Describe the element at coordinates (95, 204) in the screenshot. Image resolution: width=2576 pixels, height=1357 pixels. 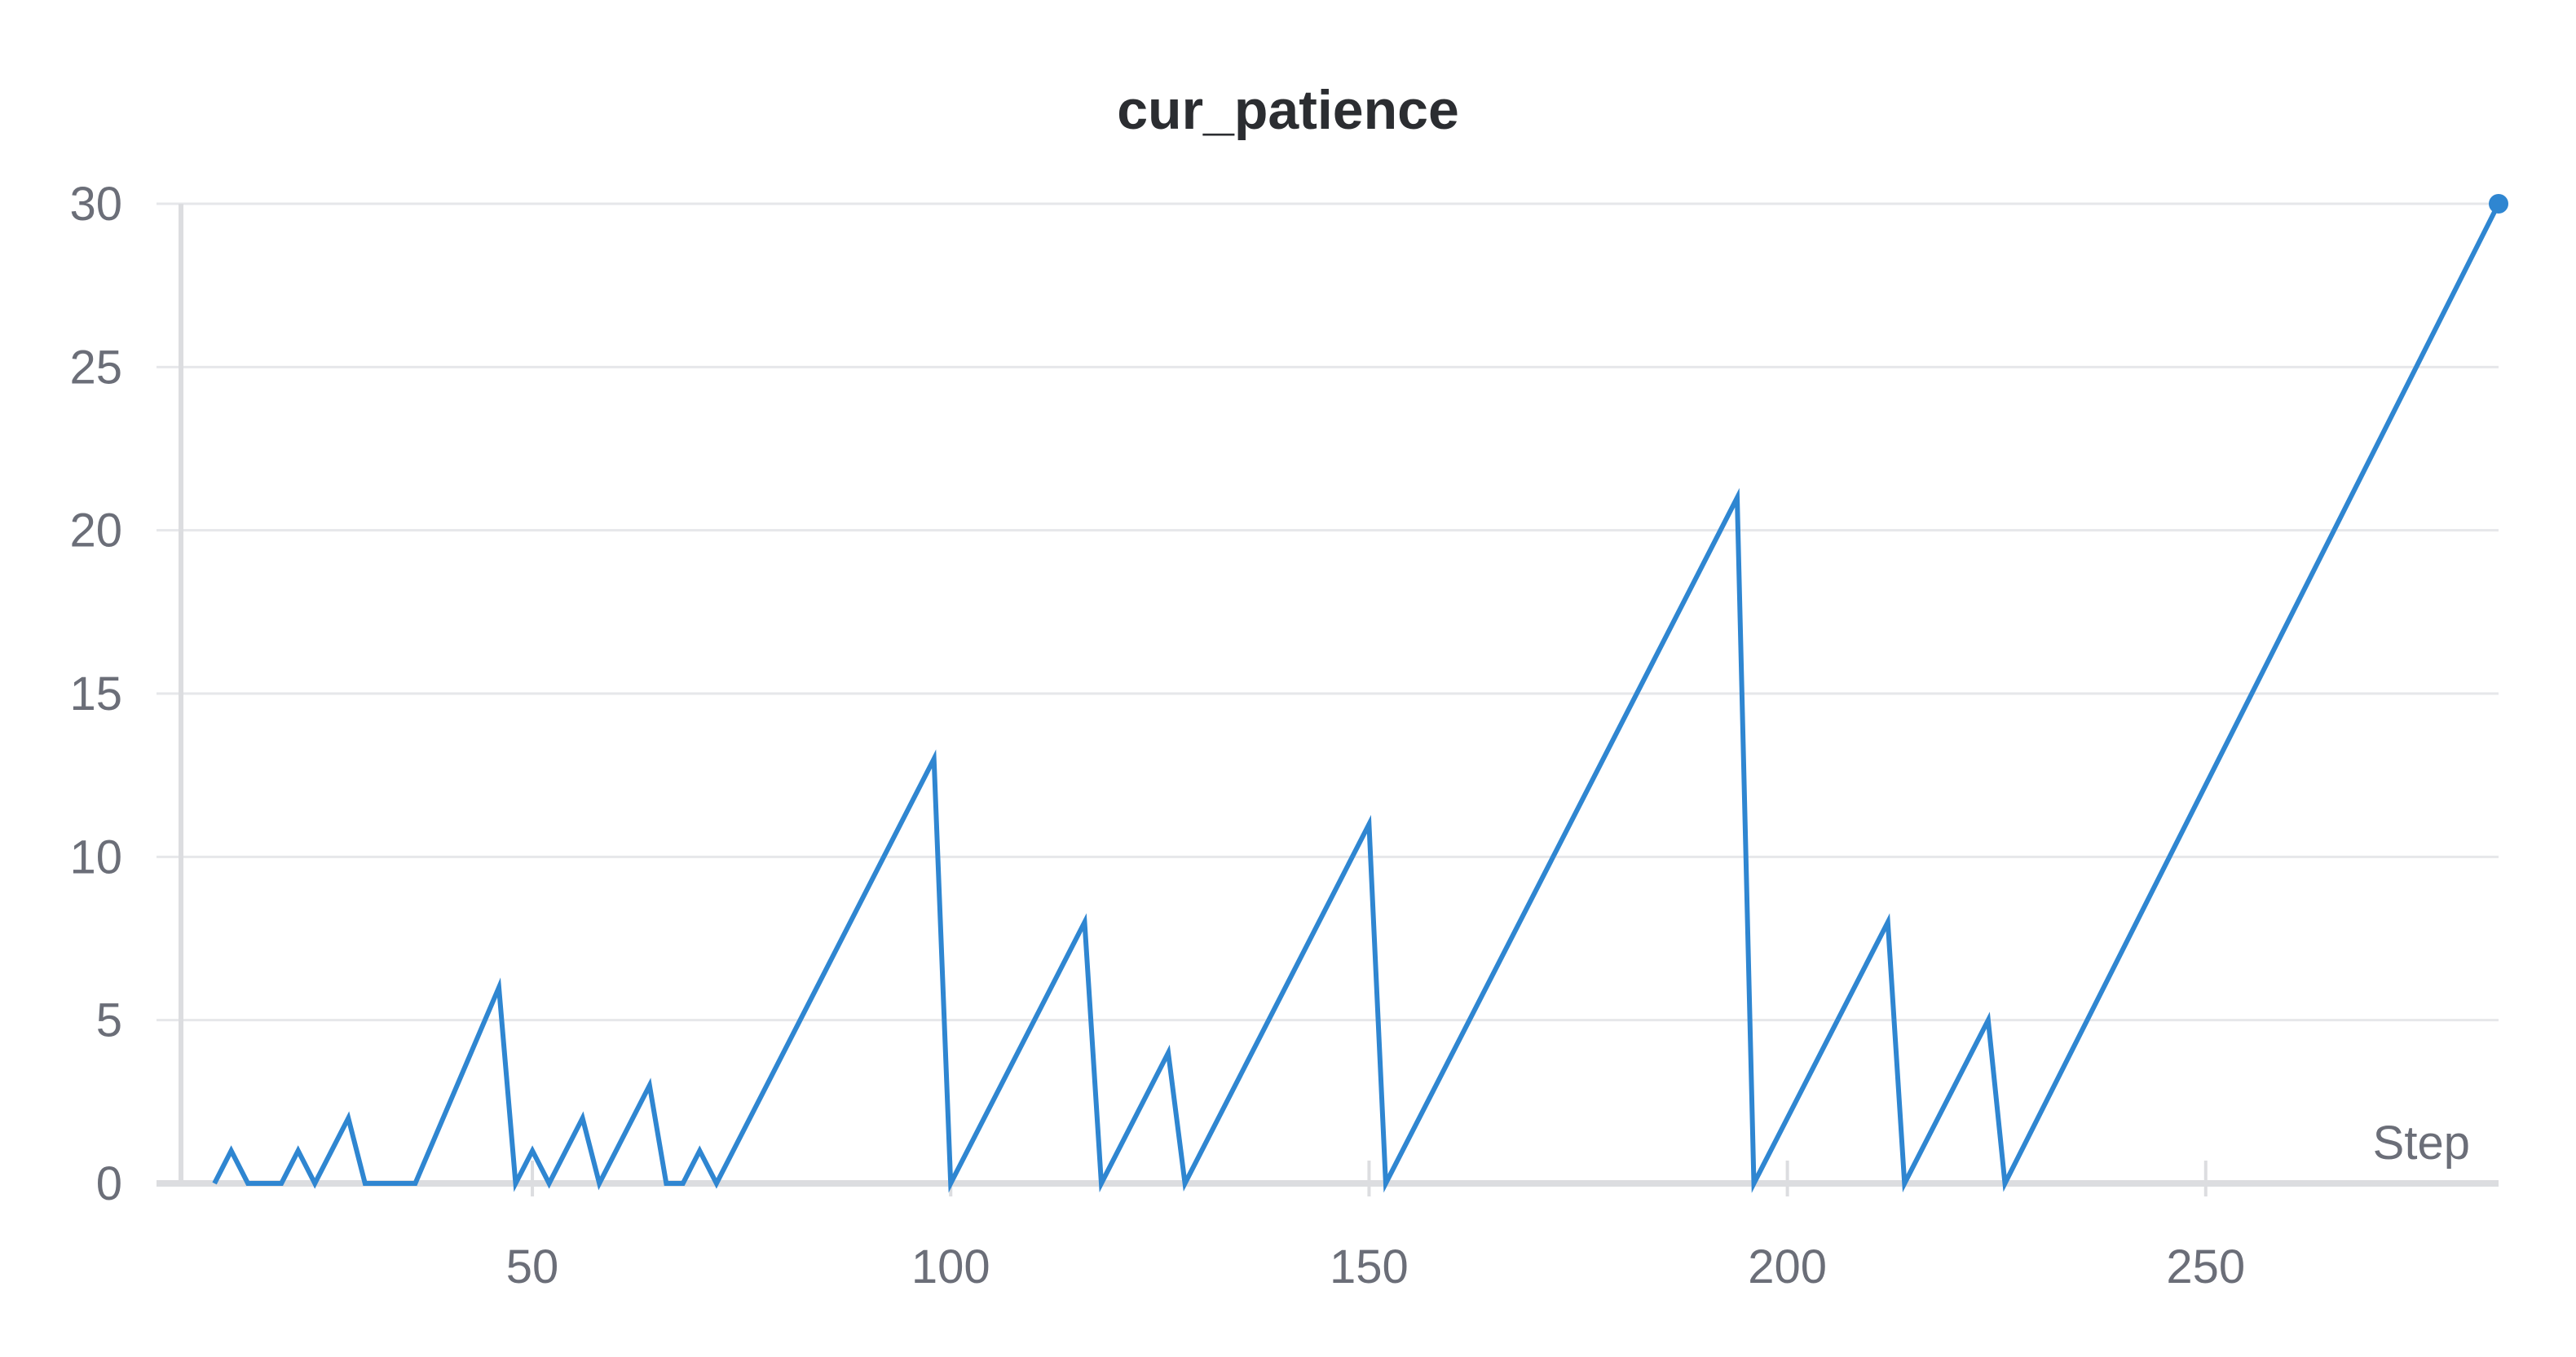
I see `y-tick-label: 30` at that location.